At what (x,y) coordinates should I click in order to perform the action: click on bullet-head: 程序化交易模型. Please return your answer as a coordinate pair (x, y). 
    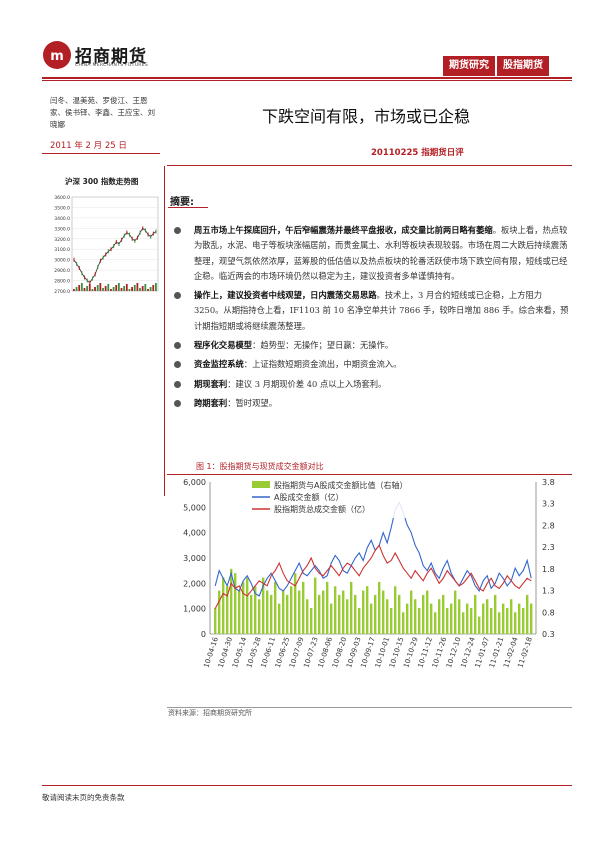
    Looking at the image, I should click on (223, 345).